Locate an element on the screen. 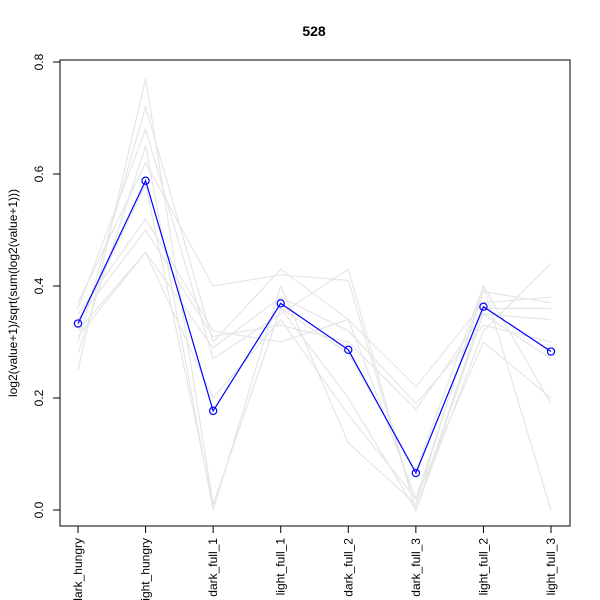  x-tick-label: light_full_2 is located at coordinates (483, 567).